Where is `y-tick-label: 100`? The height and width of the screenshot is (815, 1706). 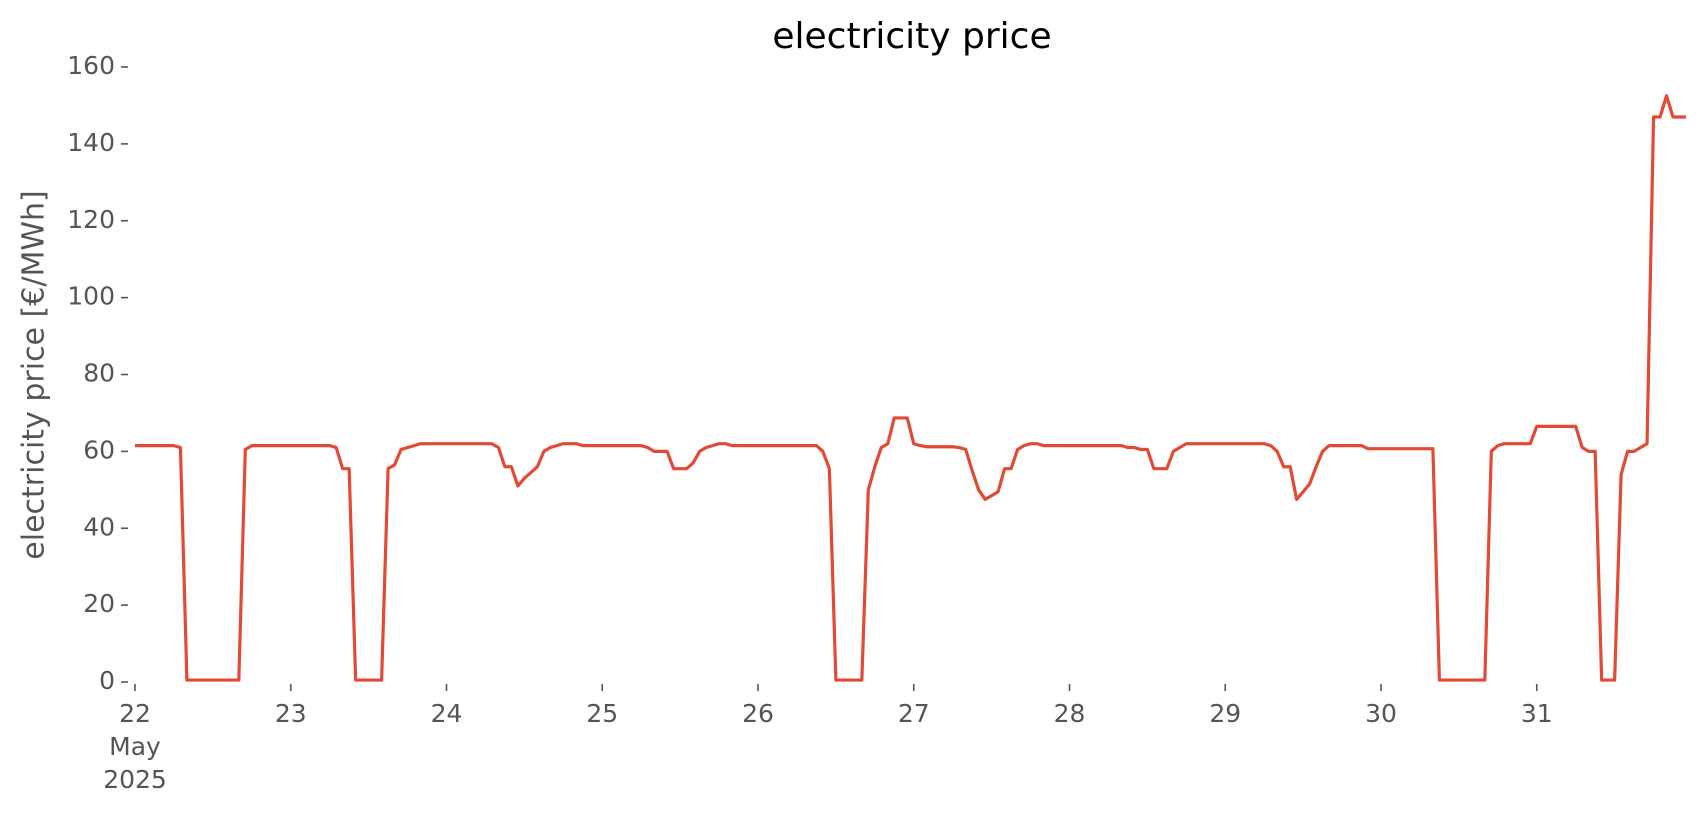
y-tick-label: 100 is located at coordinates (91, 296).